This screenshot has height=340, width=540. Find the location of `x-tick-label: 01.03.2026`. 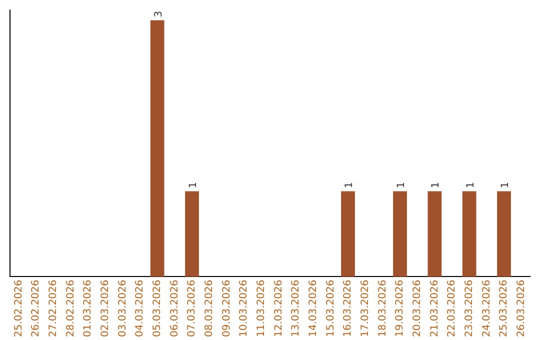

x-tick-label: 01.03.2026 is located at coordinates (88, 309).